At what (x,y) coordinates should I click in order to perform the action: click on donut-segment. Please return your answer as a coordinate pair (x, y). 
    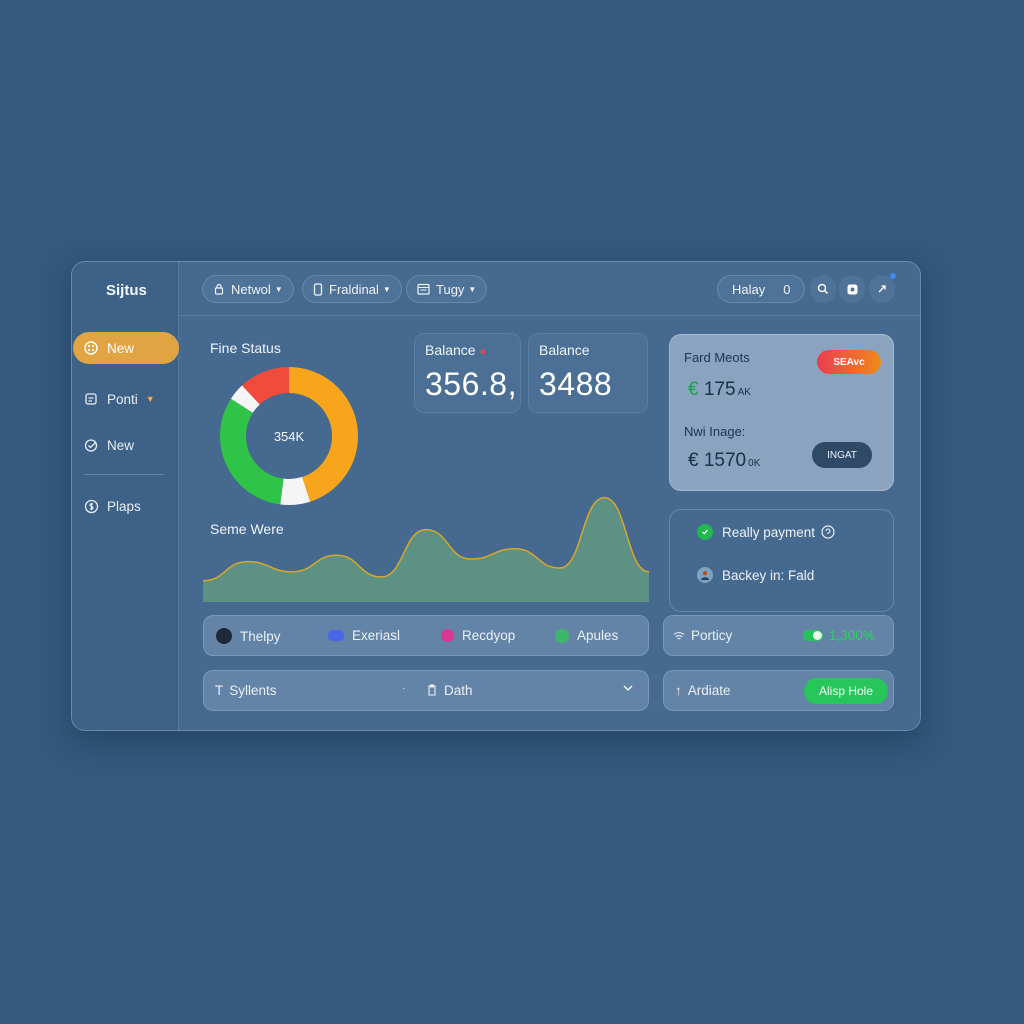
    Looking at the image, I should click on (289, 436).